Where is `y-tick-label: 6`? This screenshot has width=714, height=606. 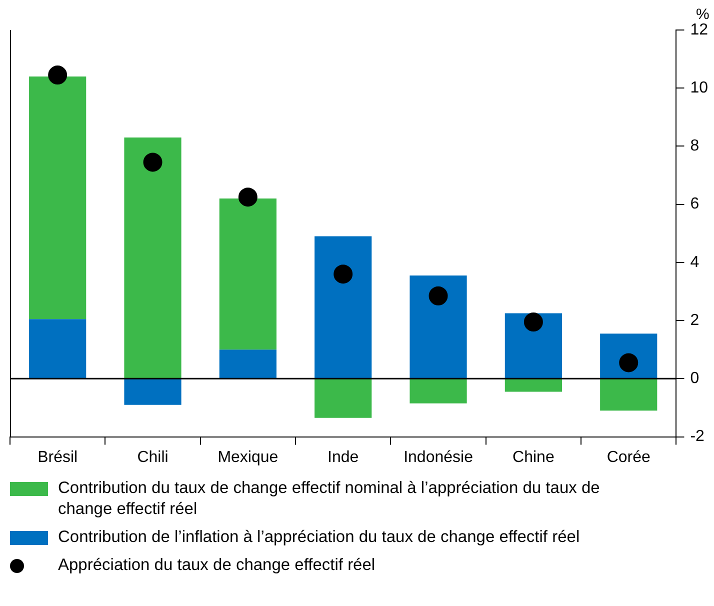 y-tick-label: 6 is located at coordinates (695, 204).